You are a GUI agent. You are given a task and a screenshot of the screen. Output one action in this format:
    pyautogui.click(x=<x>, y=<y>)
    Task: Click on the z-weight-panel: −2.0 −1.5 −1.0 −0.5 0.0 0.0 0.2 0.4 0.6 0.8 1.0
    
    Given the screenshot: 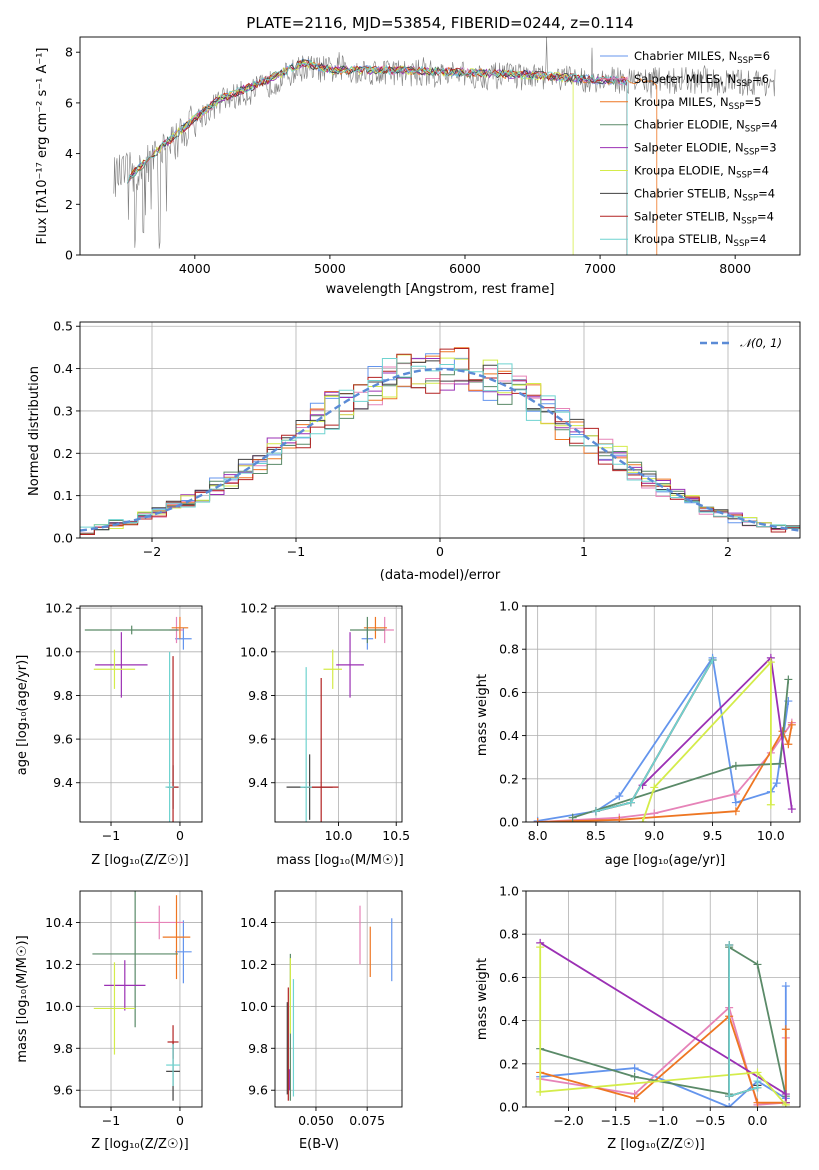 What is the action you would take?
    pyautogui.click(x=650, y=1006)
    